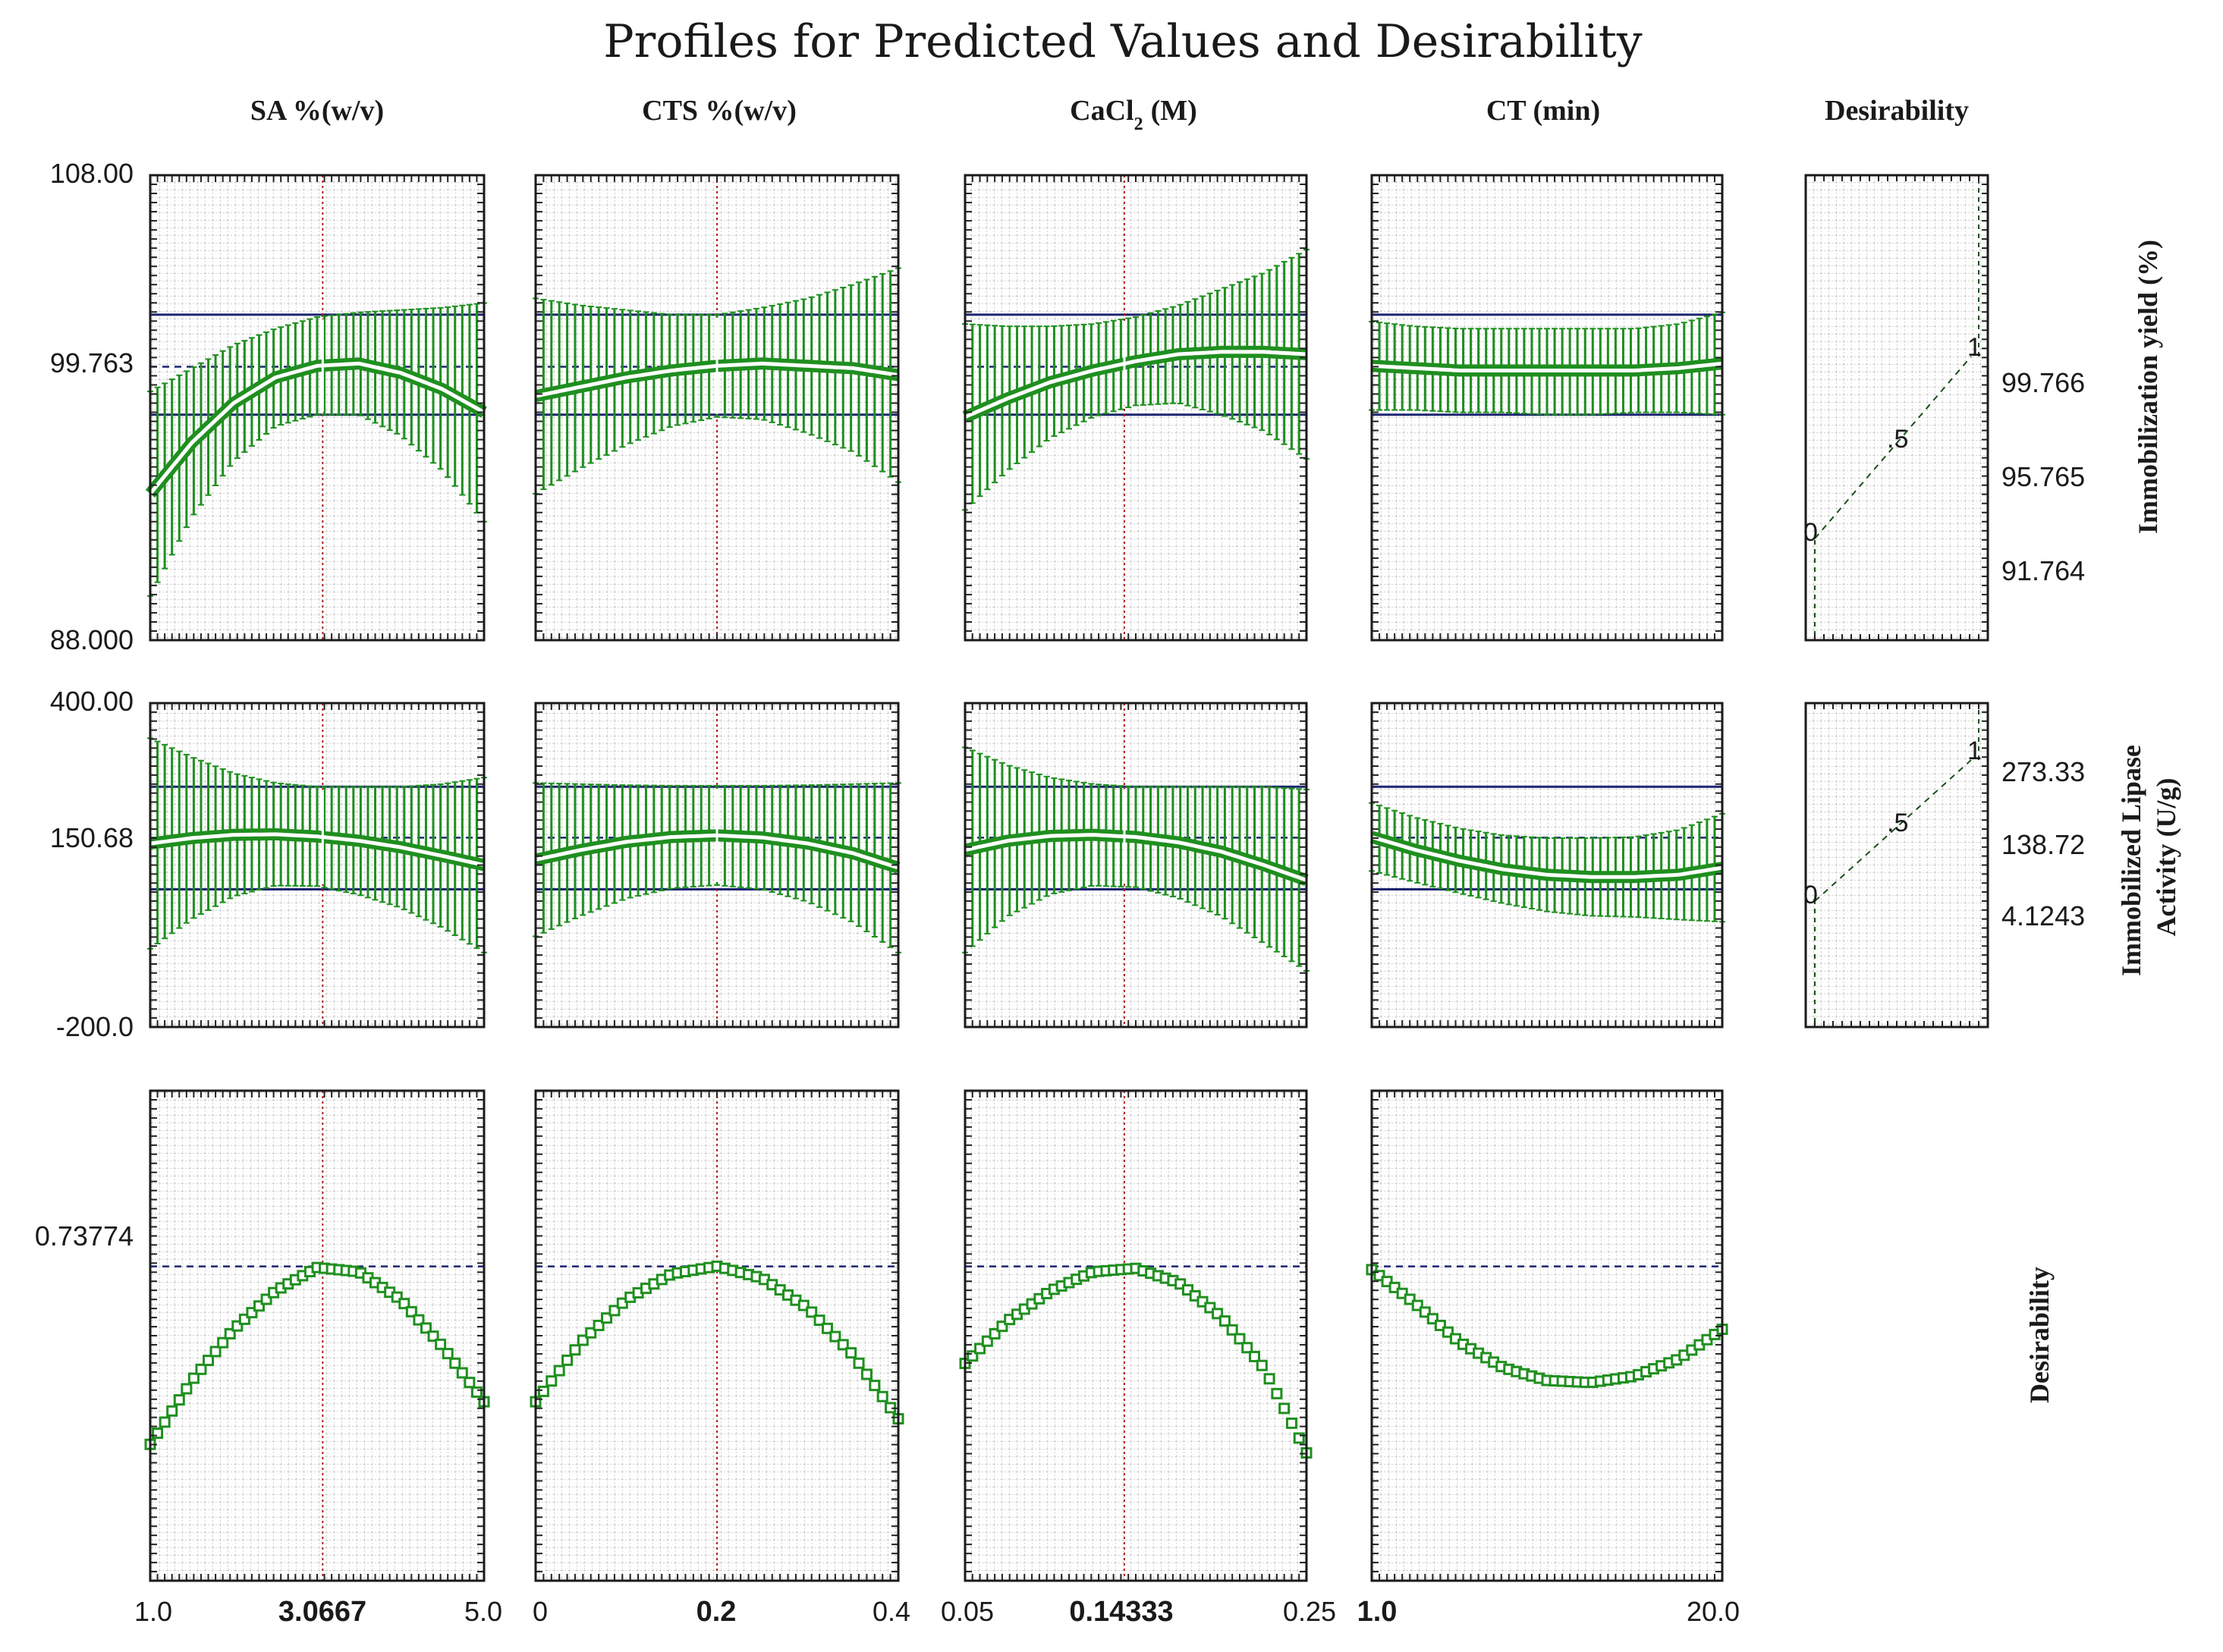 Image resolution: width=2223 pixels, height=1652 pixels. Describe the element at coordinates (2148, 387) in the screenshot. I see `response-label-yield: Immobilization yield (%)` at that location.